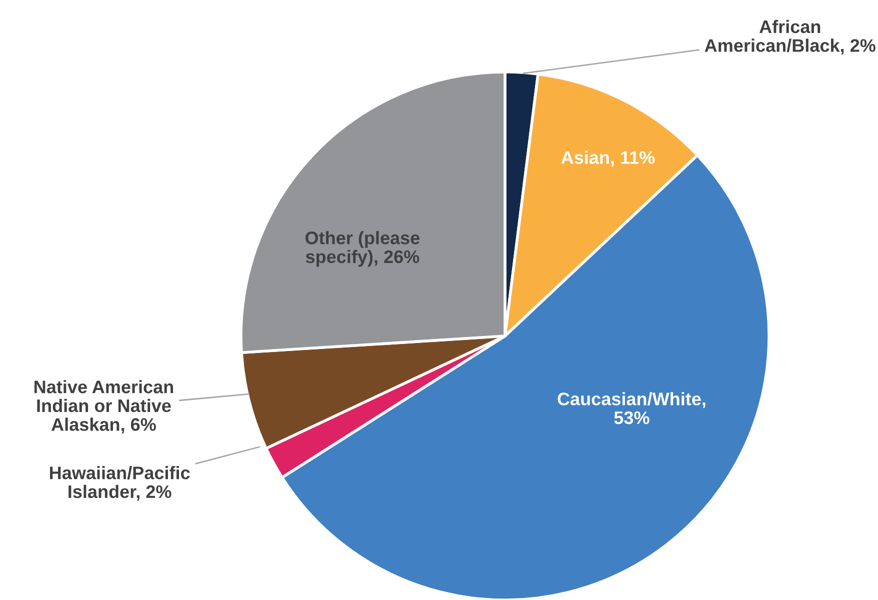 This screenshot has height=600, width=878. What do you see at coordinates (120, 483) in the screenshot?
I see `slice-label: Hawaiian/Pacific Islander, 2%` at bounding box center [120, 483].